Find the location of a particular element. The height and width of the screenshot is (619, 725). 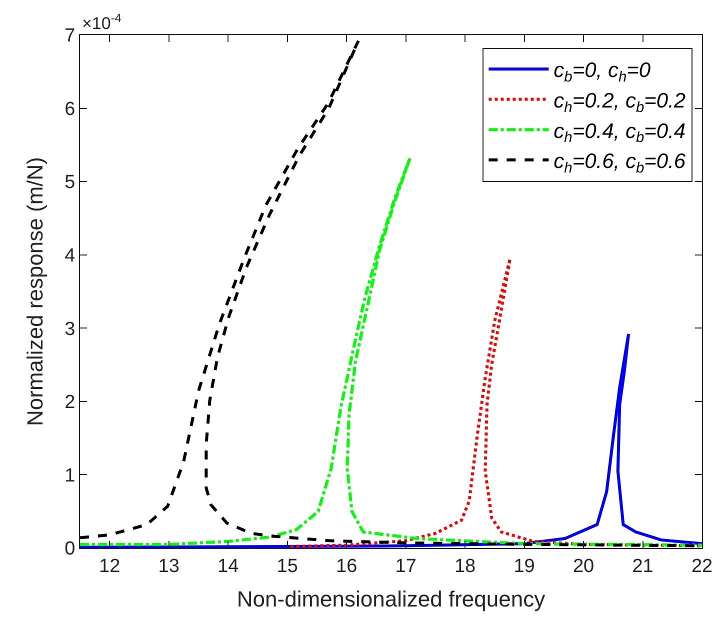

y-tick-label: 0 is located at coordinates (70, 549).